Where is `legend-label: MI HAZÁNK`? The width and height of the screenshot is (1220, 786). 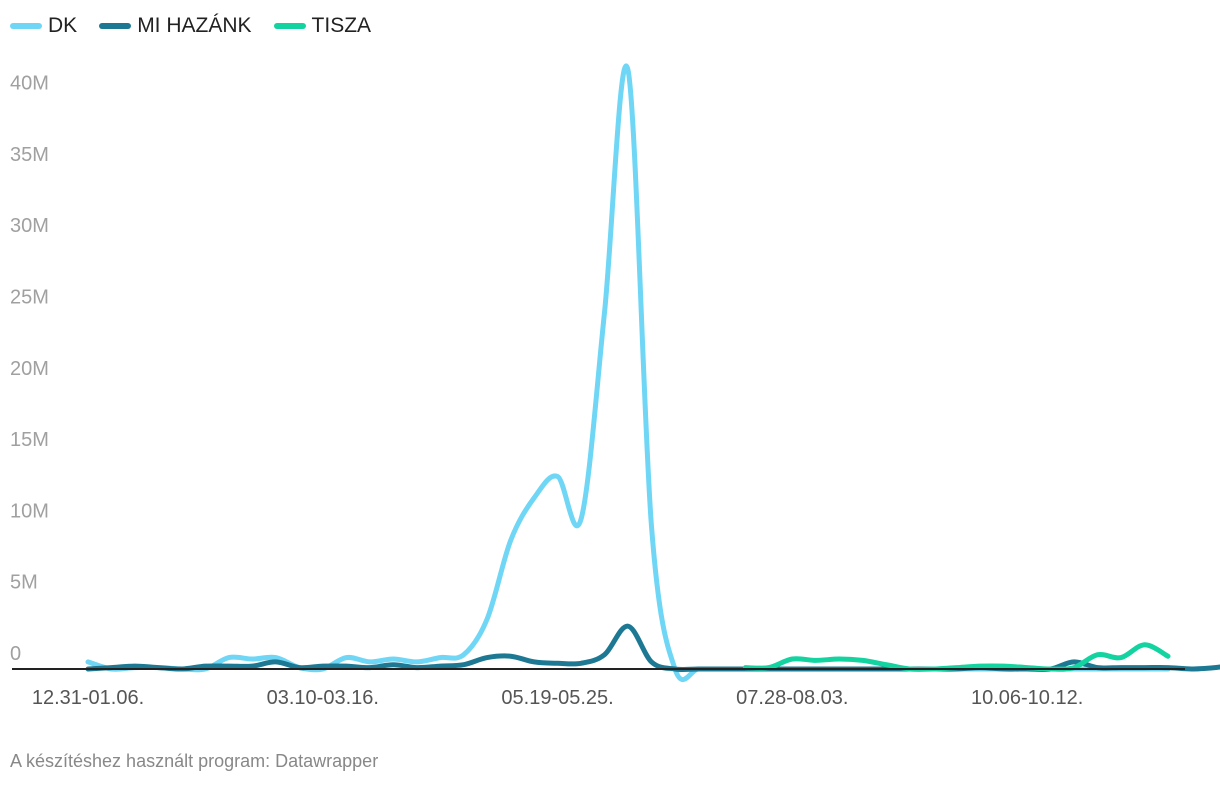
legend-label: MI HAZÁNK is located at coordinates (194, 25).